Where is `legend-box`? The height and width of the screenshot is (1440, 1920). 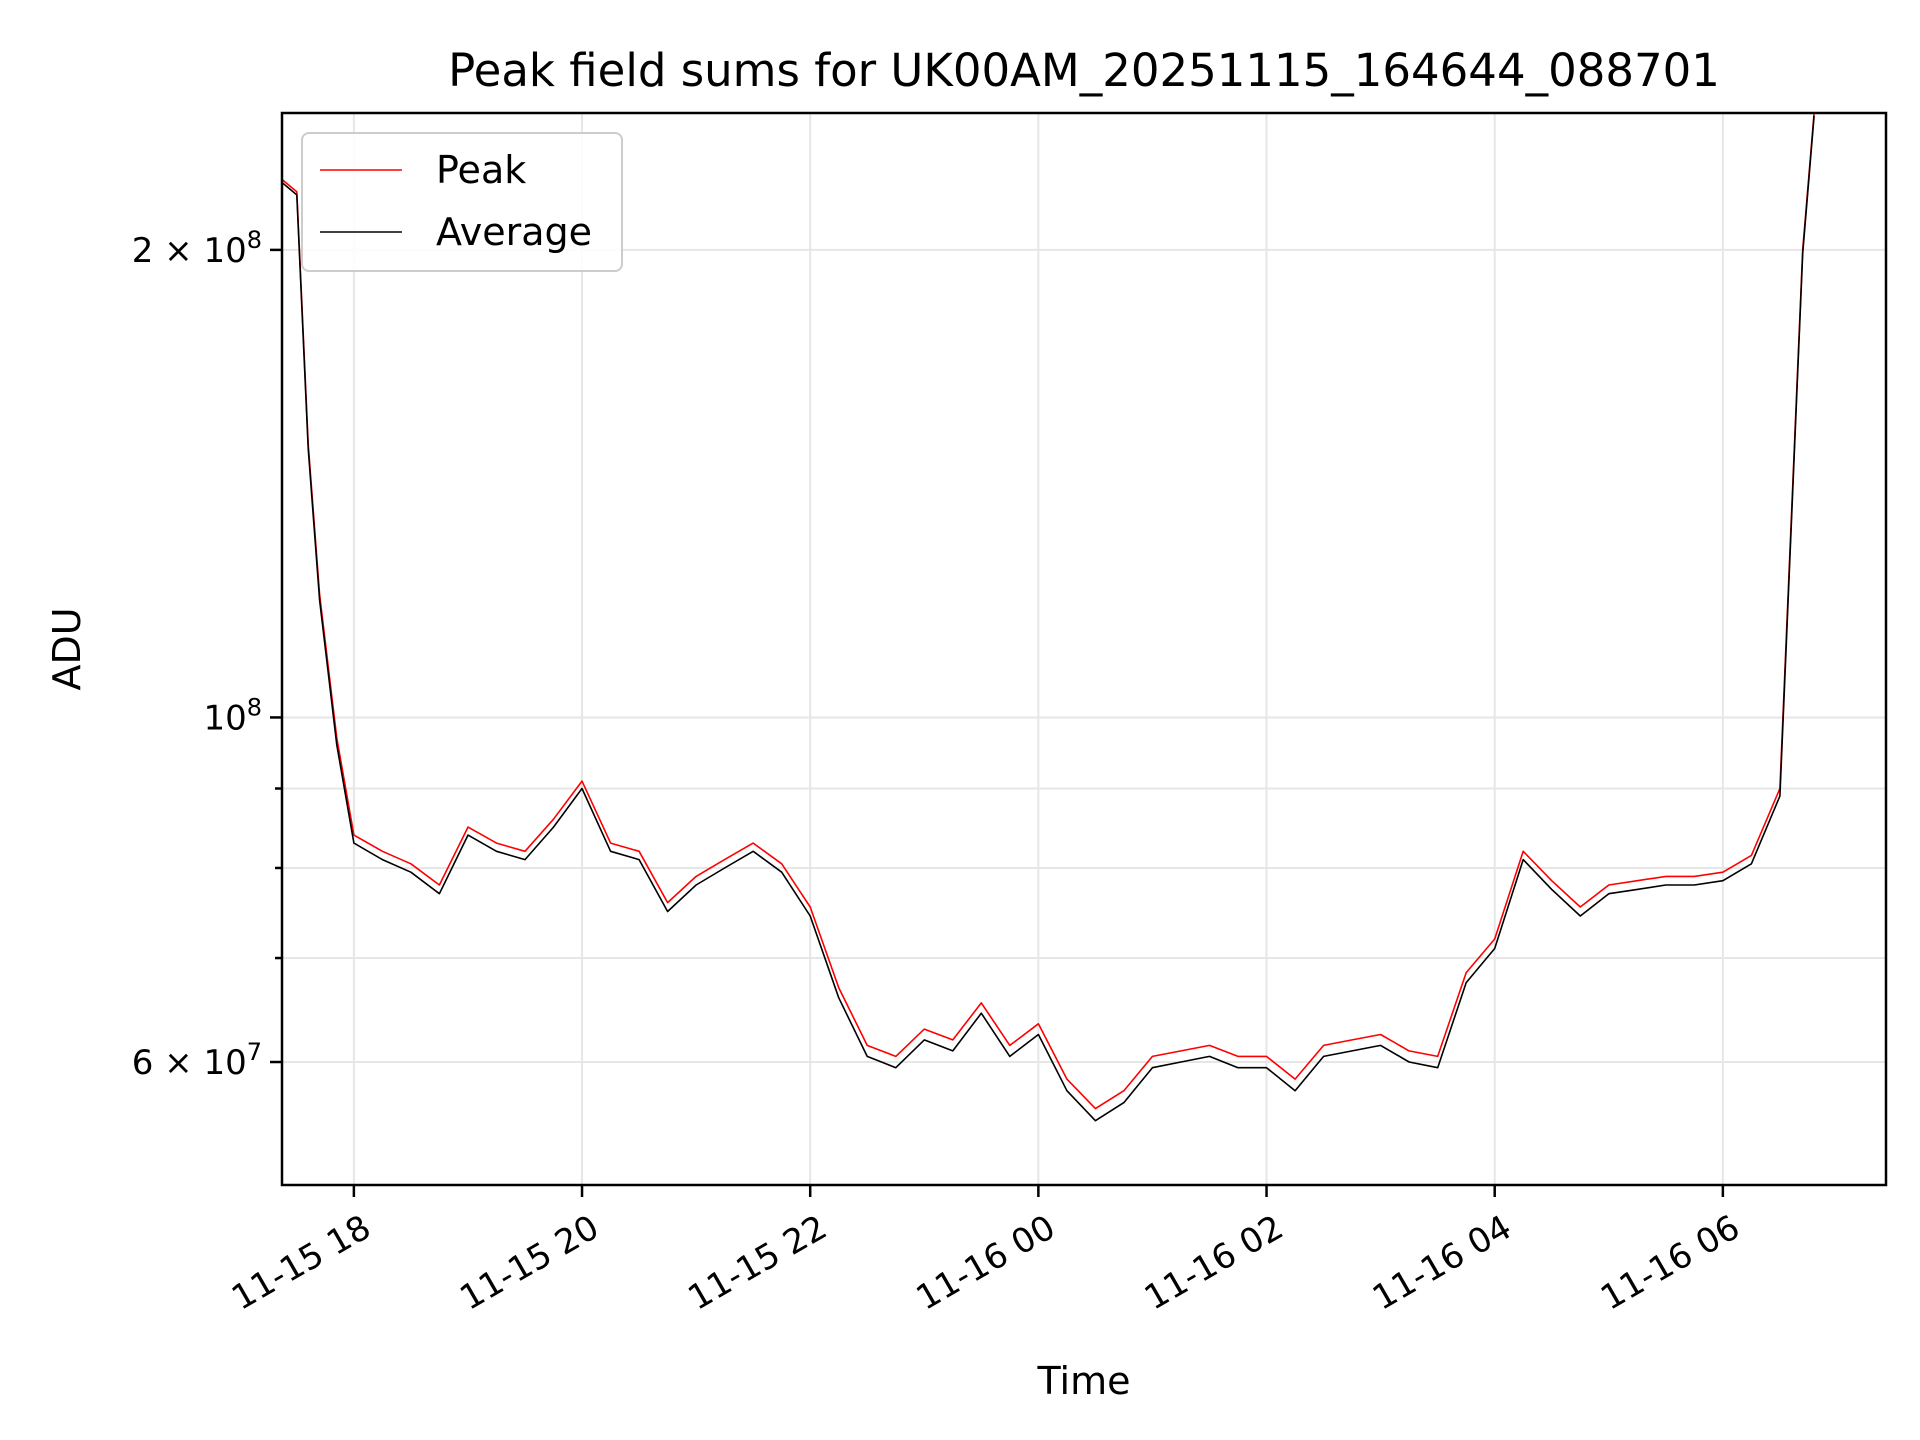 legend-box is located at coordinates (462, 202).